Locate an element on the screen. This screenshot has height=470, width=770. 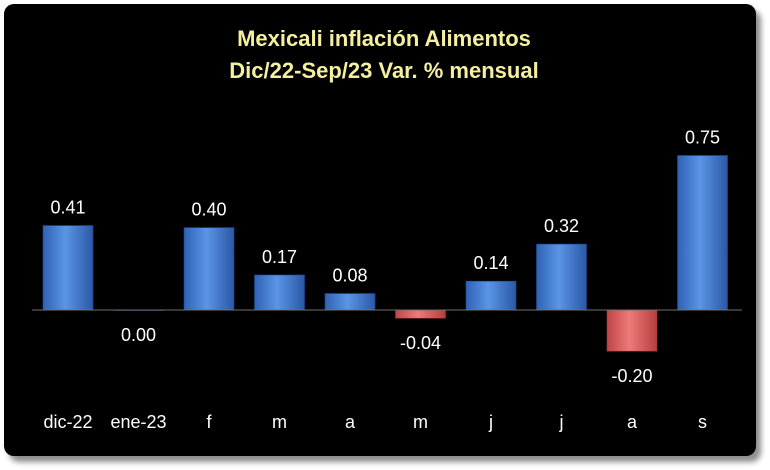
value-label: 0.40 is located at coordinates (208, 210).